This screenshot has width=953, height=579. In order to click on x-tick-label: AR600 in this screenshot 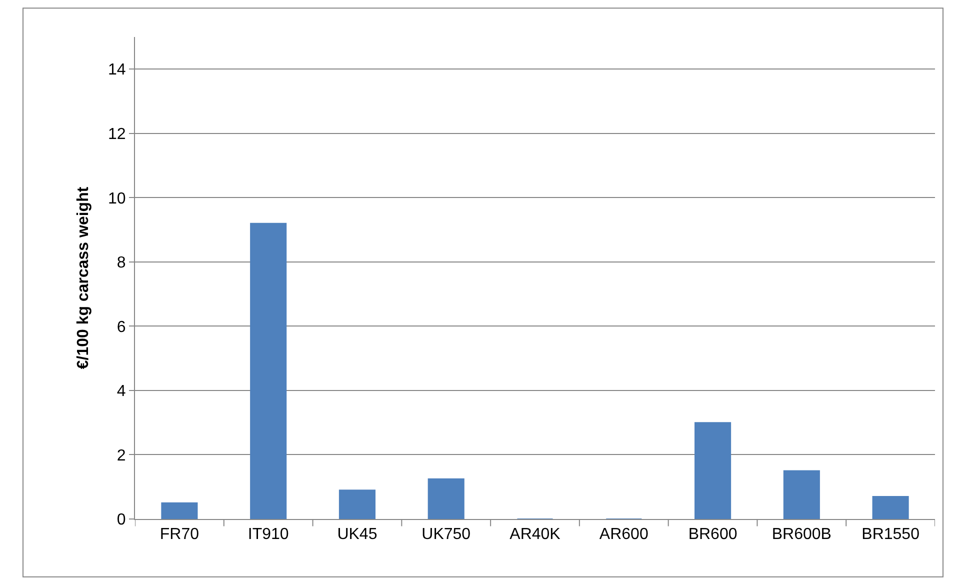, I will do `click(623, 535)`.